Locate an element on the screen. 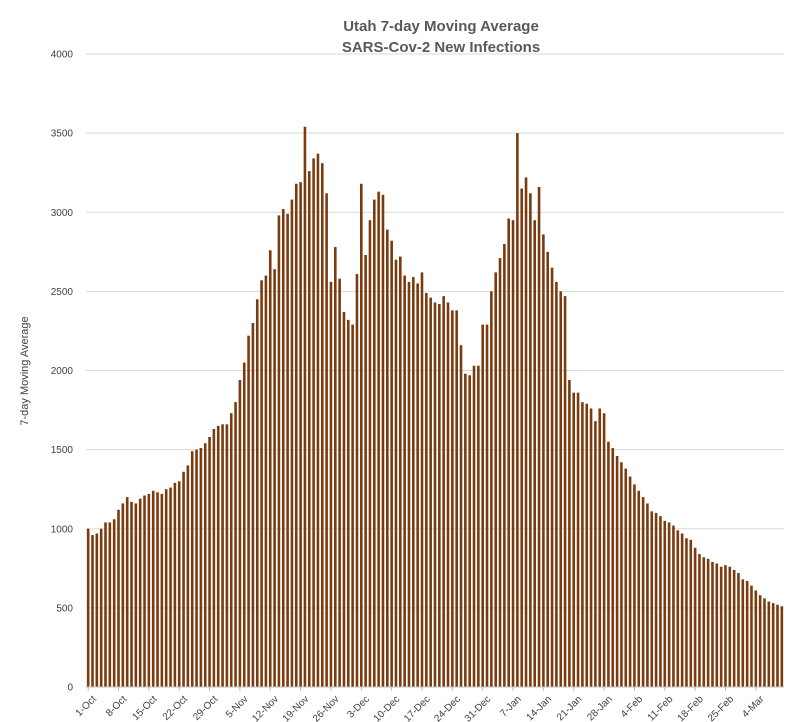 This screenshot has height=722, width=797. y-tick-label: 2000 is located at coordinates (62, 371).